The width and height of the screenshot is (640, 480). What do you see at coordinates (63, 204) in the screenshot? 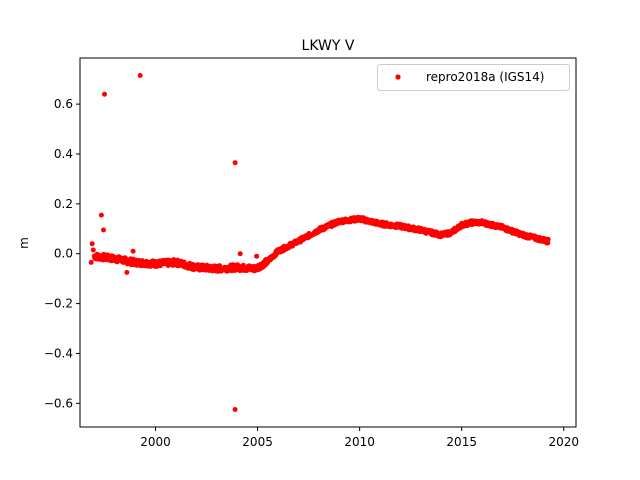
I see `y-tick-label: 0.2` at bounding box center [63, 204].